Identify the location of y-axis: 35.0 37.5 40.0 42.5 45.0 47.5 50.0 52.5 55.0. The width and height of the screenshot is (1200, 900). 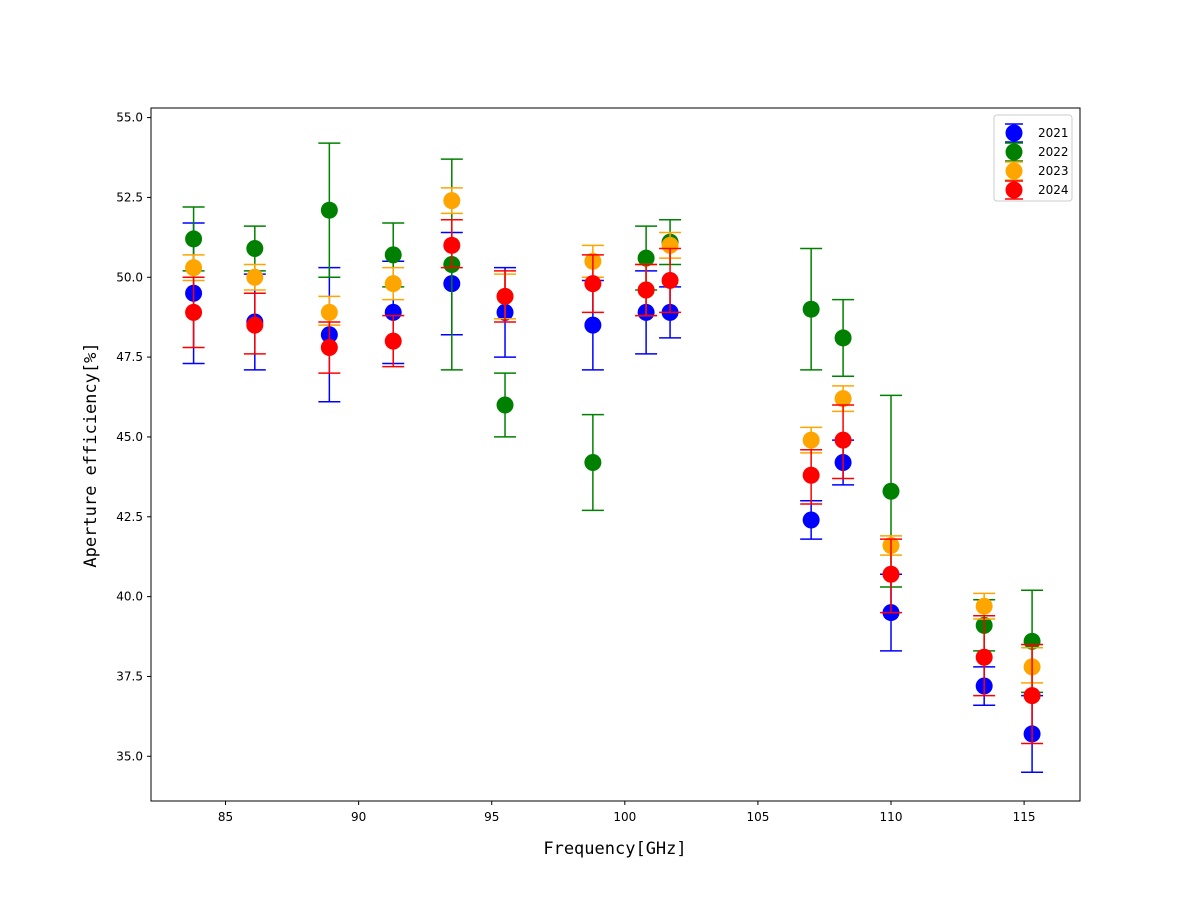
(133, 437).